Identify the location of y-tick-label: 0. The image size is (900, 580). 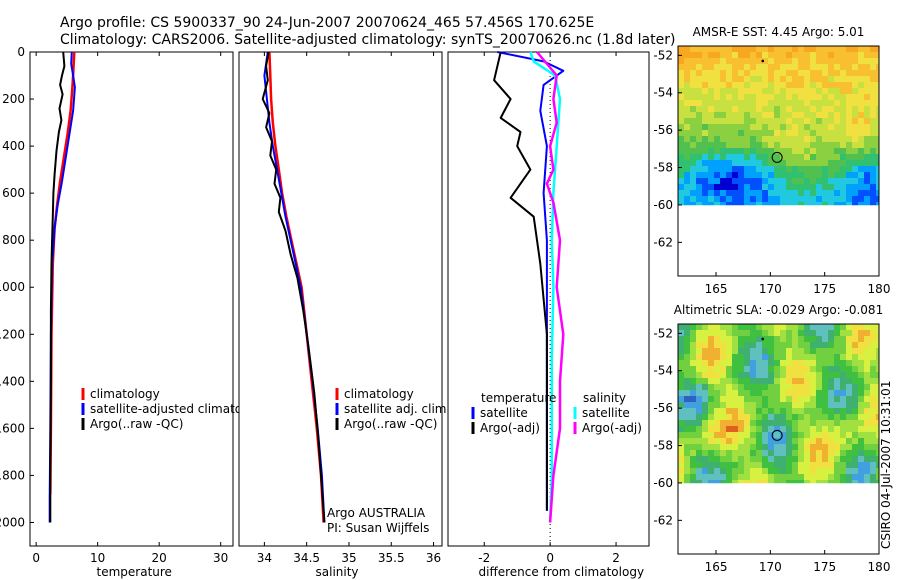
(21, 52).